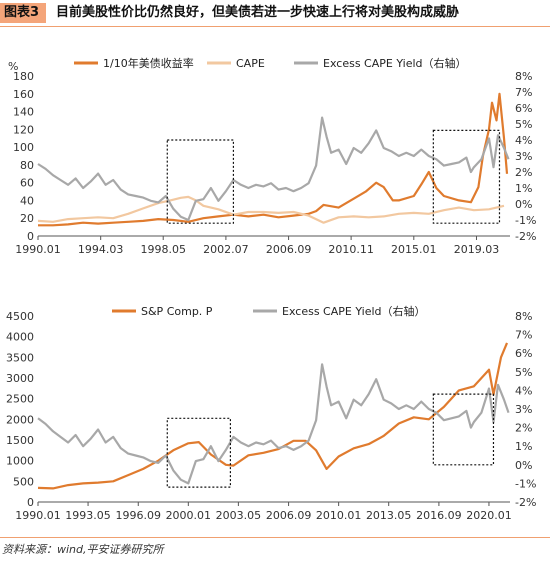 Image resolution: width=550 pixels, height=563 pixels. Describe the element at coordinates (27, 165) in the screenshot. I see `y-tick-left: 80` at that location.